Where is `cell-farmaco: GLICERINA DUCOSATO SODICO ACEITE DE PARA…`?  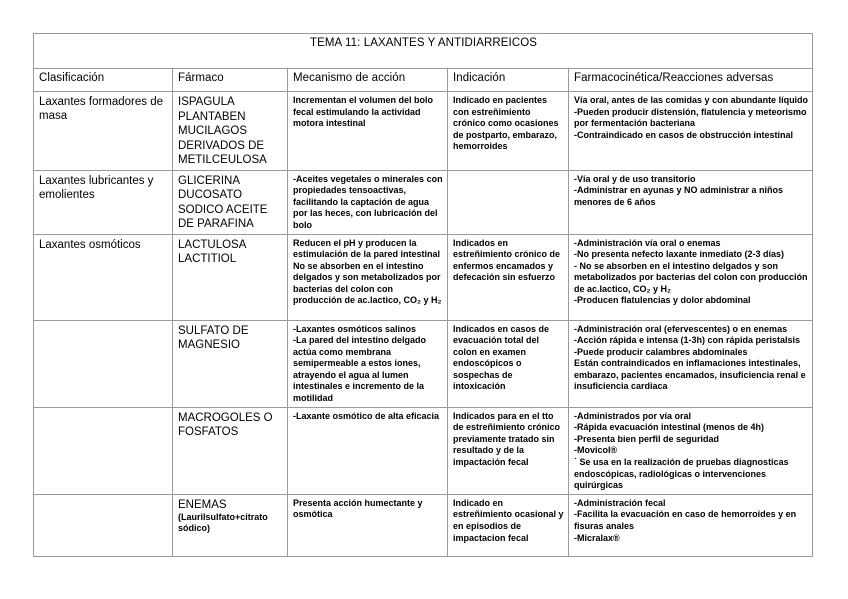
cell-farmaco: GLICERINA DUCOSATO SODICO ACEITE DE PARA… is located at coordinates (230, 202).